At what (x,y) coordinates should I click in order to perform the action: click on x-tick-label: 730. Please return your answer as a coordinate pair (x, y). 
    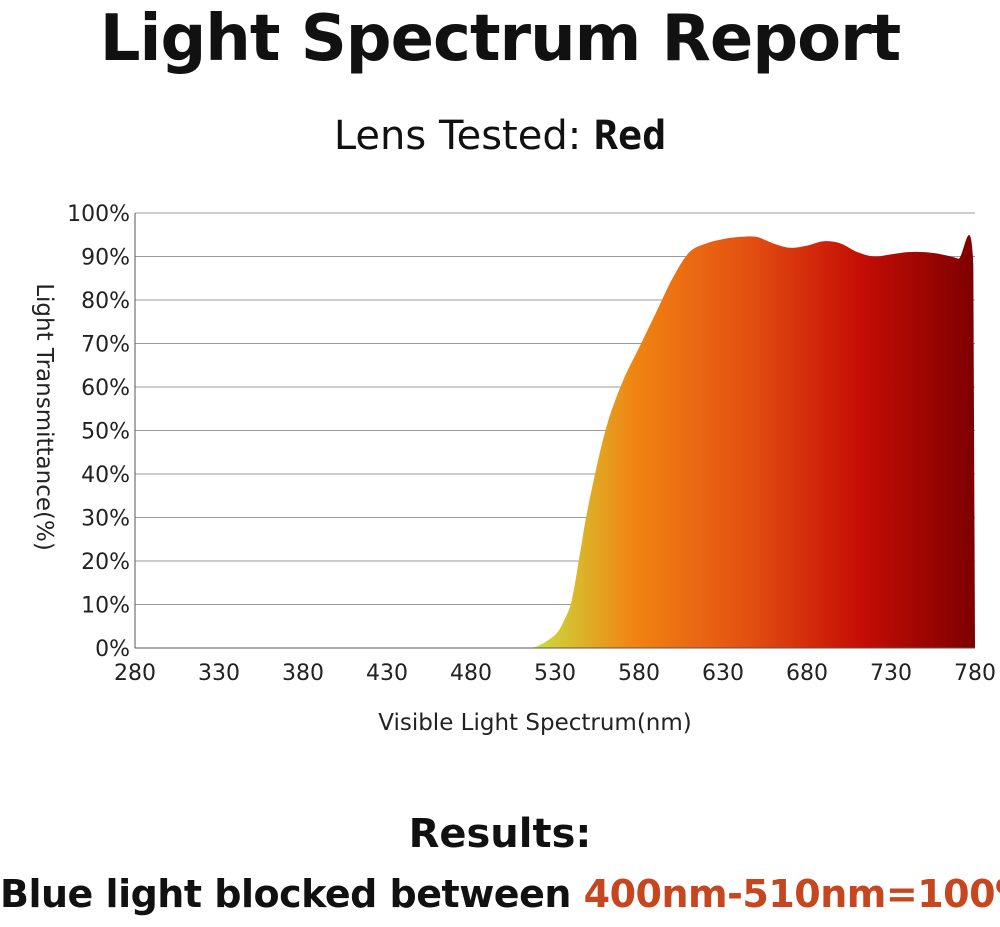
    Looking at the image, I should click on (891, 673).